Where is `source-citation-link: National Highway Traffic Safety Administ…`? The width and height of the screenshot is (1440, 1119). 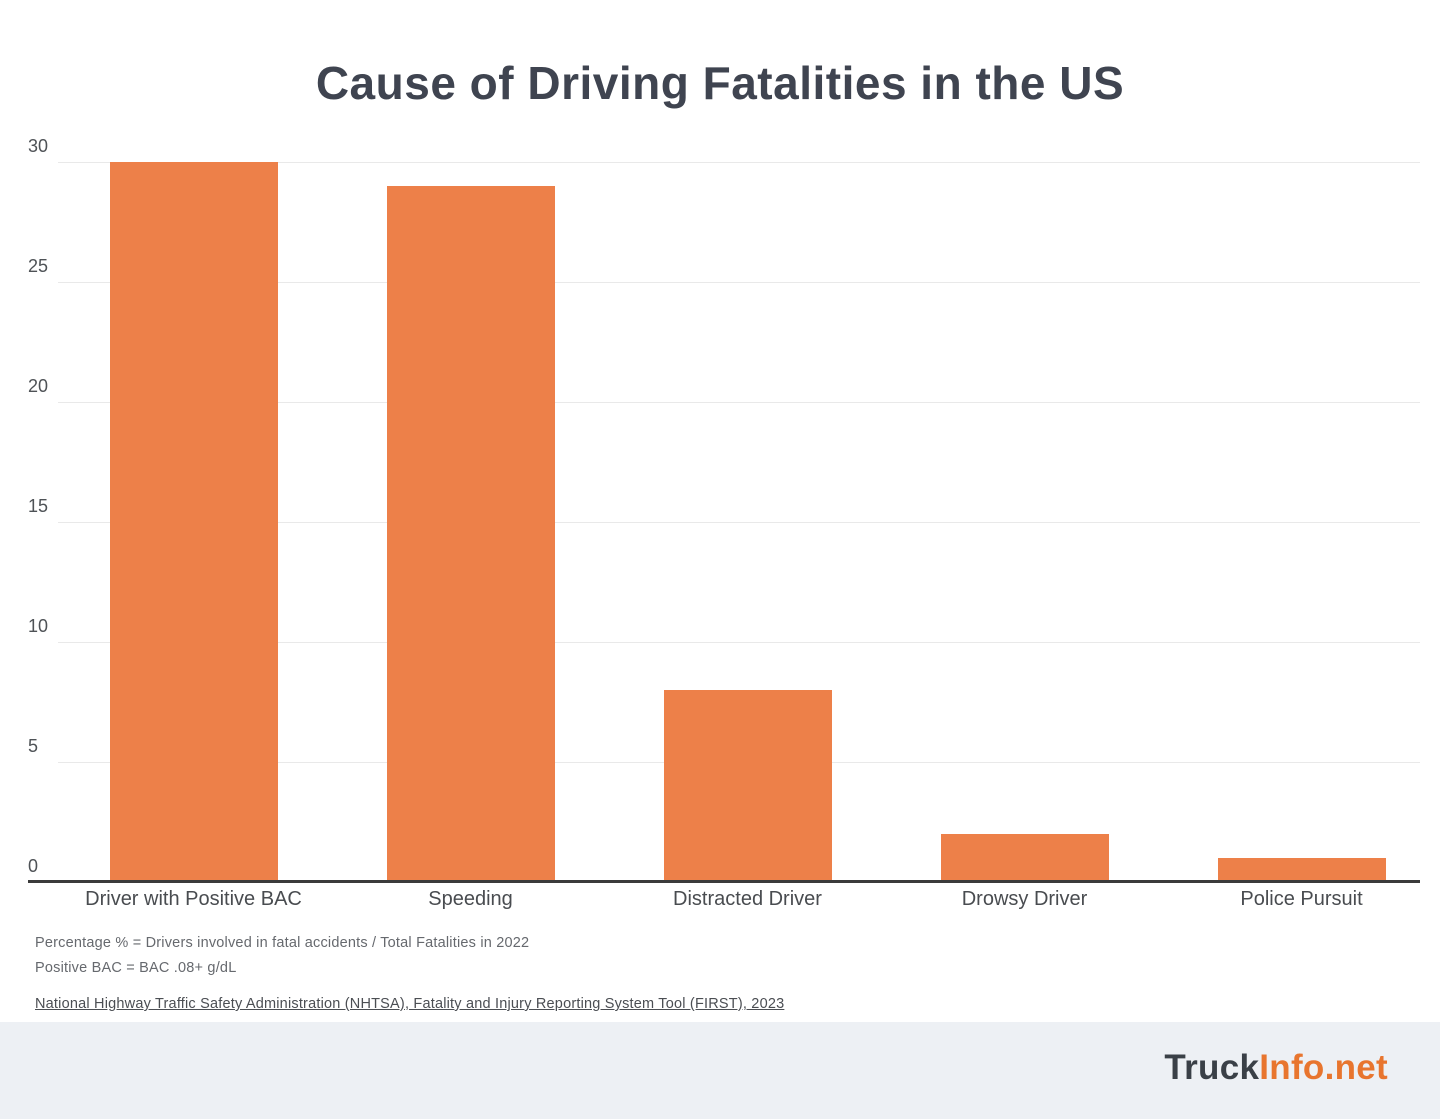
source-citation-link: National Highway Traffic Safety Administ… is located at coordinates (410, 1004).